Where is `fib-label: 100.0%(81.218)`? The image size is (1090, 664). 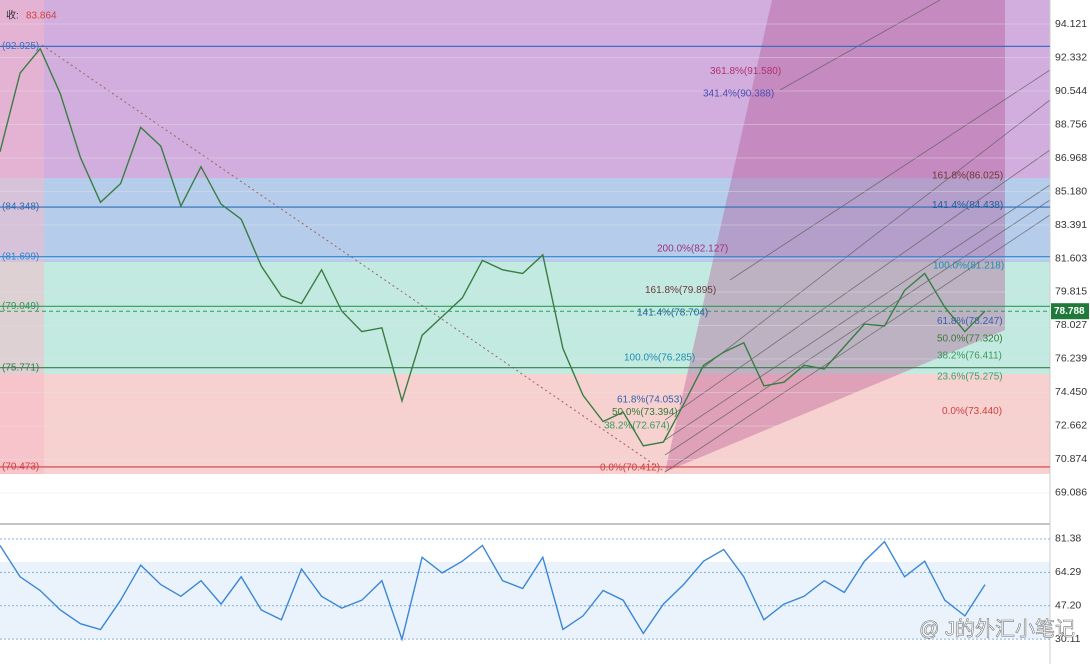 fib-label: 100.0%(81.218) is located at coordinates (968, 265).